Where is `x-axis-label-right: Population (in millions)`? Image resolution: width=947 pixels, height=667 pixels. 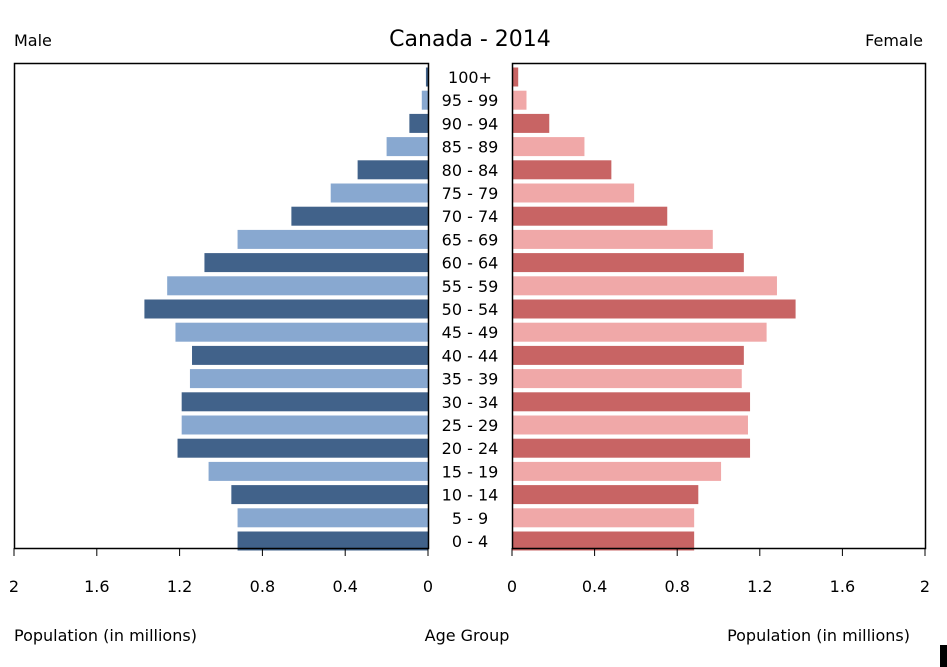 x-axis-label-right: Population (in millions) is located at coordinates (818, 635).